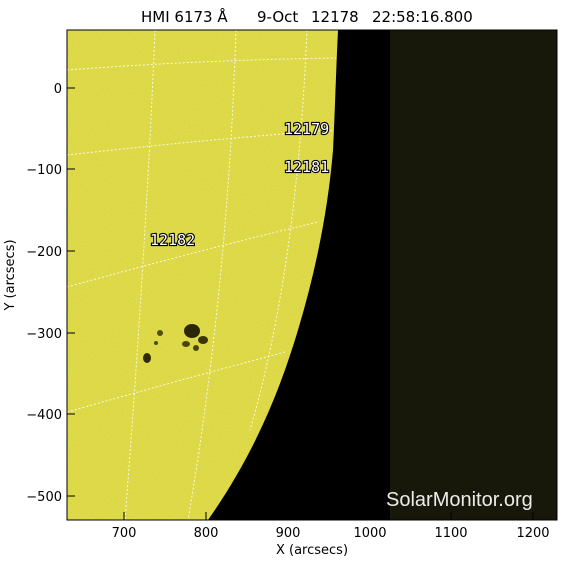 The width and height of the screenshot is (564, 564). I want to click on y-axis-label: Y (arcsecs), so click(10, 275).